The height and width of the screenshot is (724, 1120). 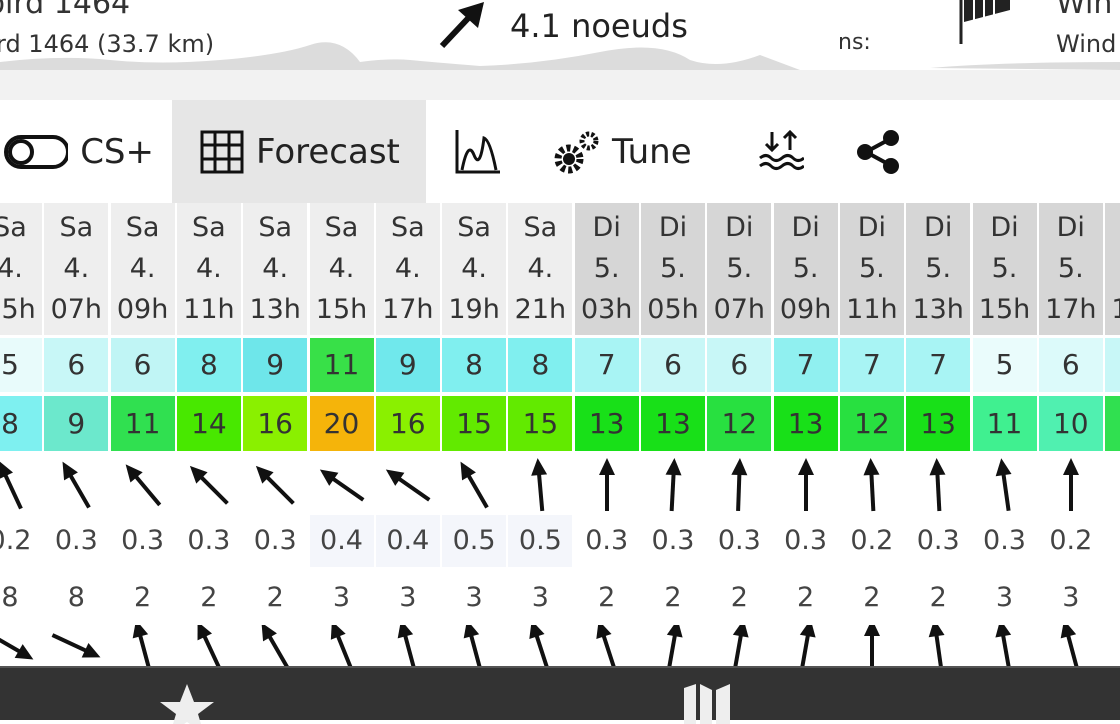 What do you see at coordinates (1004, 365) in the screenshot?
I see `wind-speed-cell: 5` at bounding box center [1004, 365].